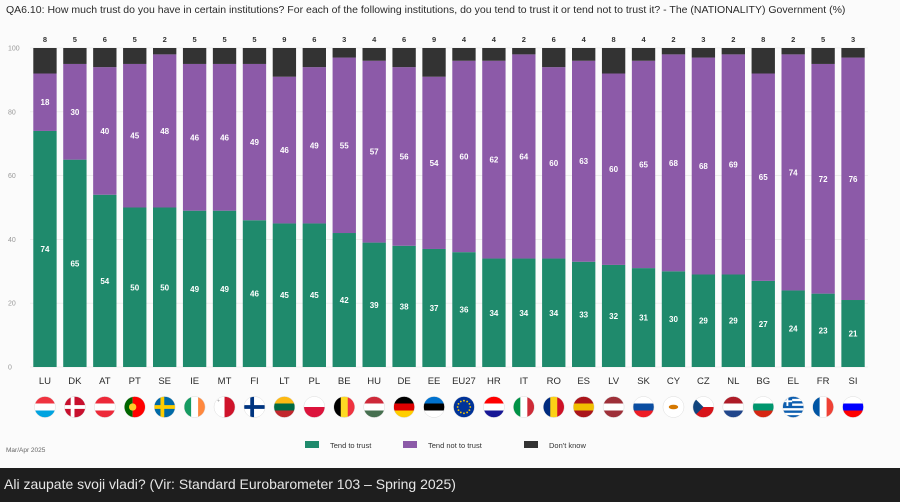  I want to click on not-trust-value-label: 48, so click(164, 131).